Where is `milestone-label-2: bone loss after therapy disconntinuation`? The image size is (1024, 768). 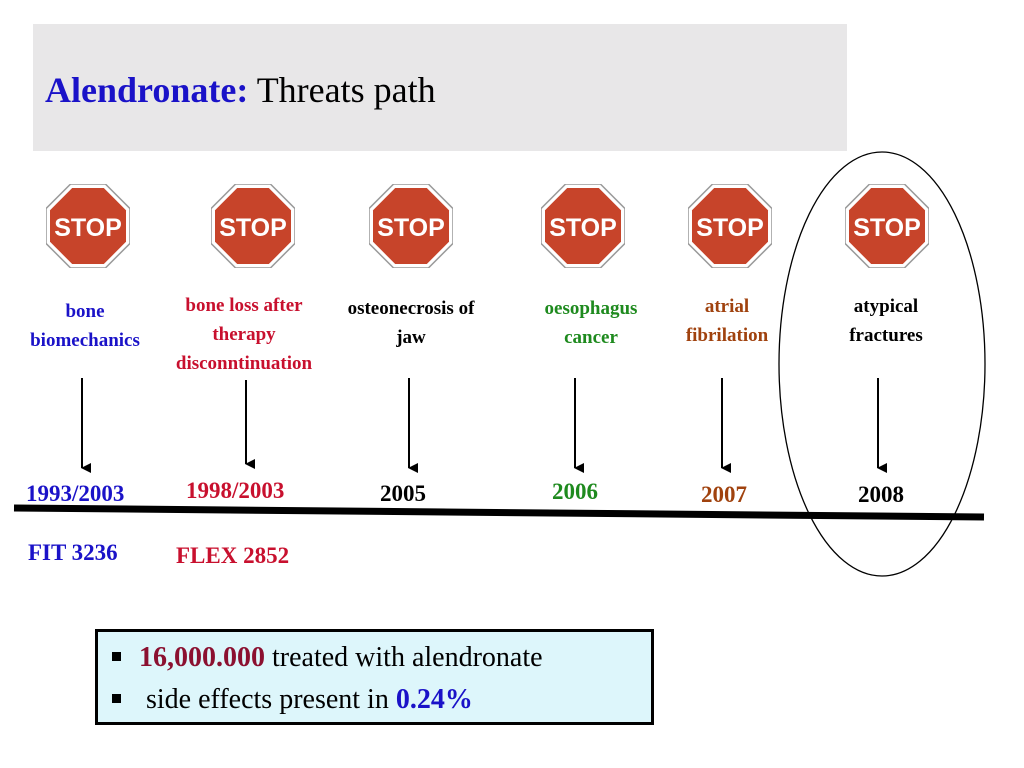 milestone-label-2: bone loss after therapy disconntinuation is located at coordinates (244, 334).